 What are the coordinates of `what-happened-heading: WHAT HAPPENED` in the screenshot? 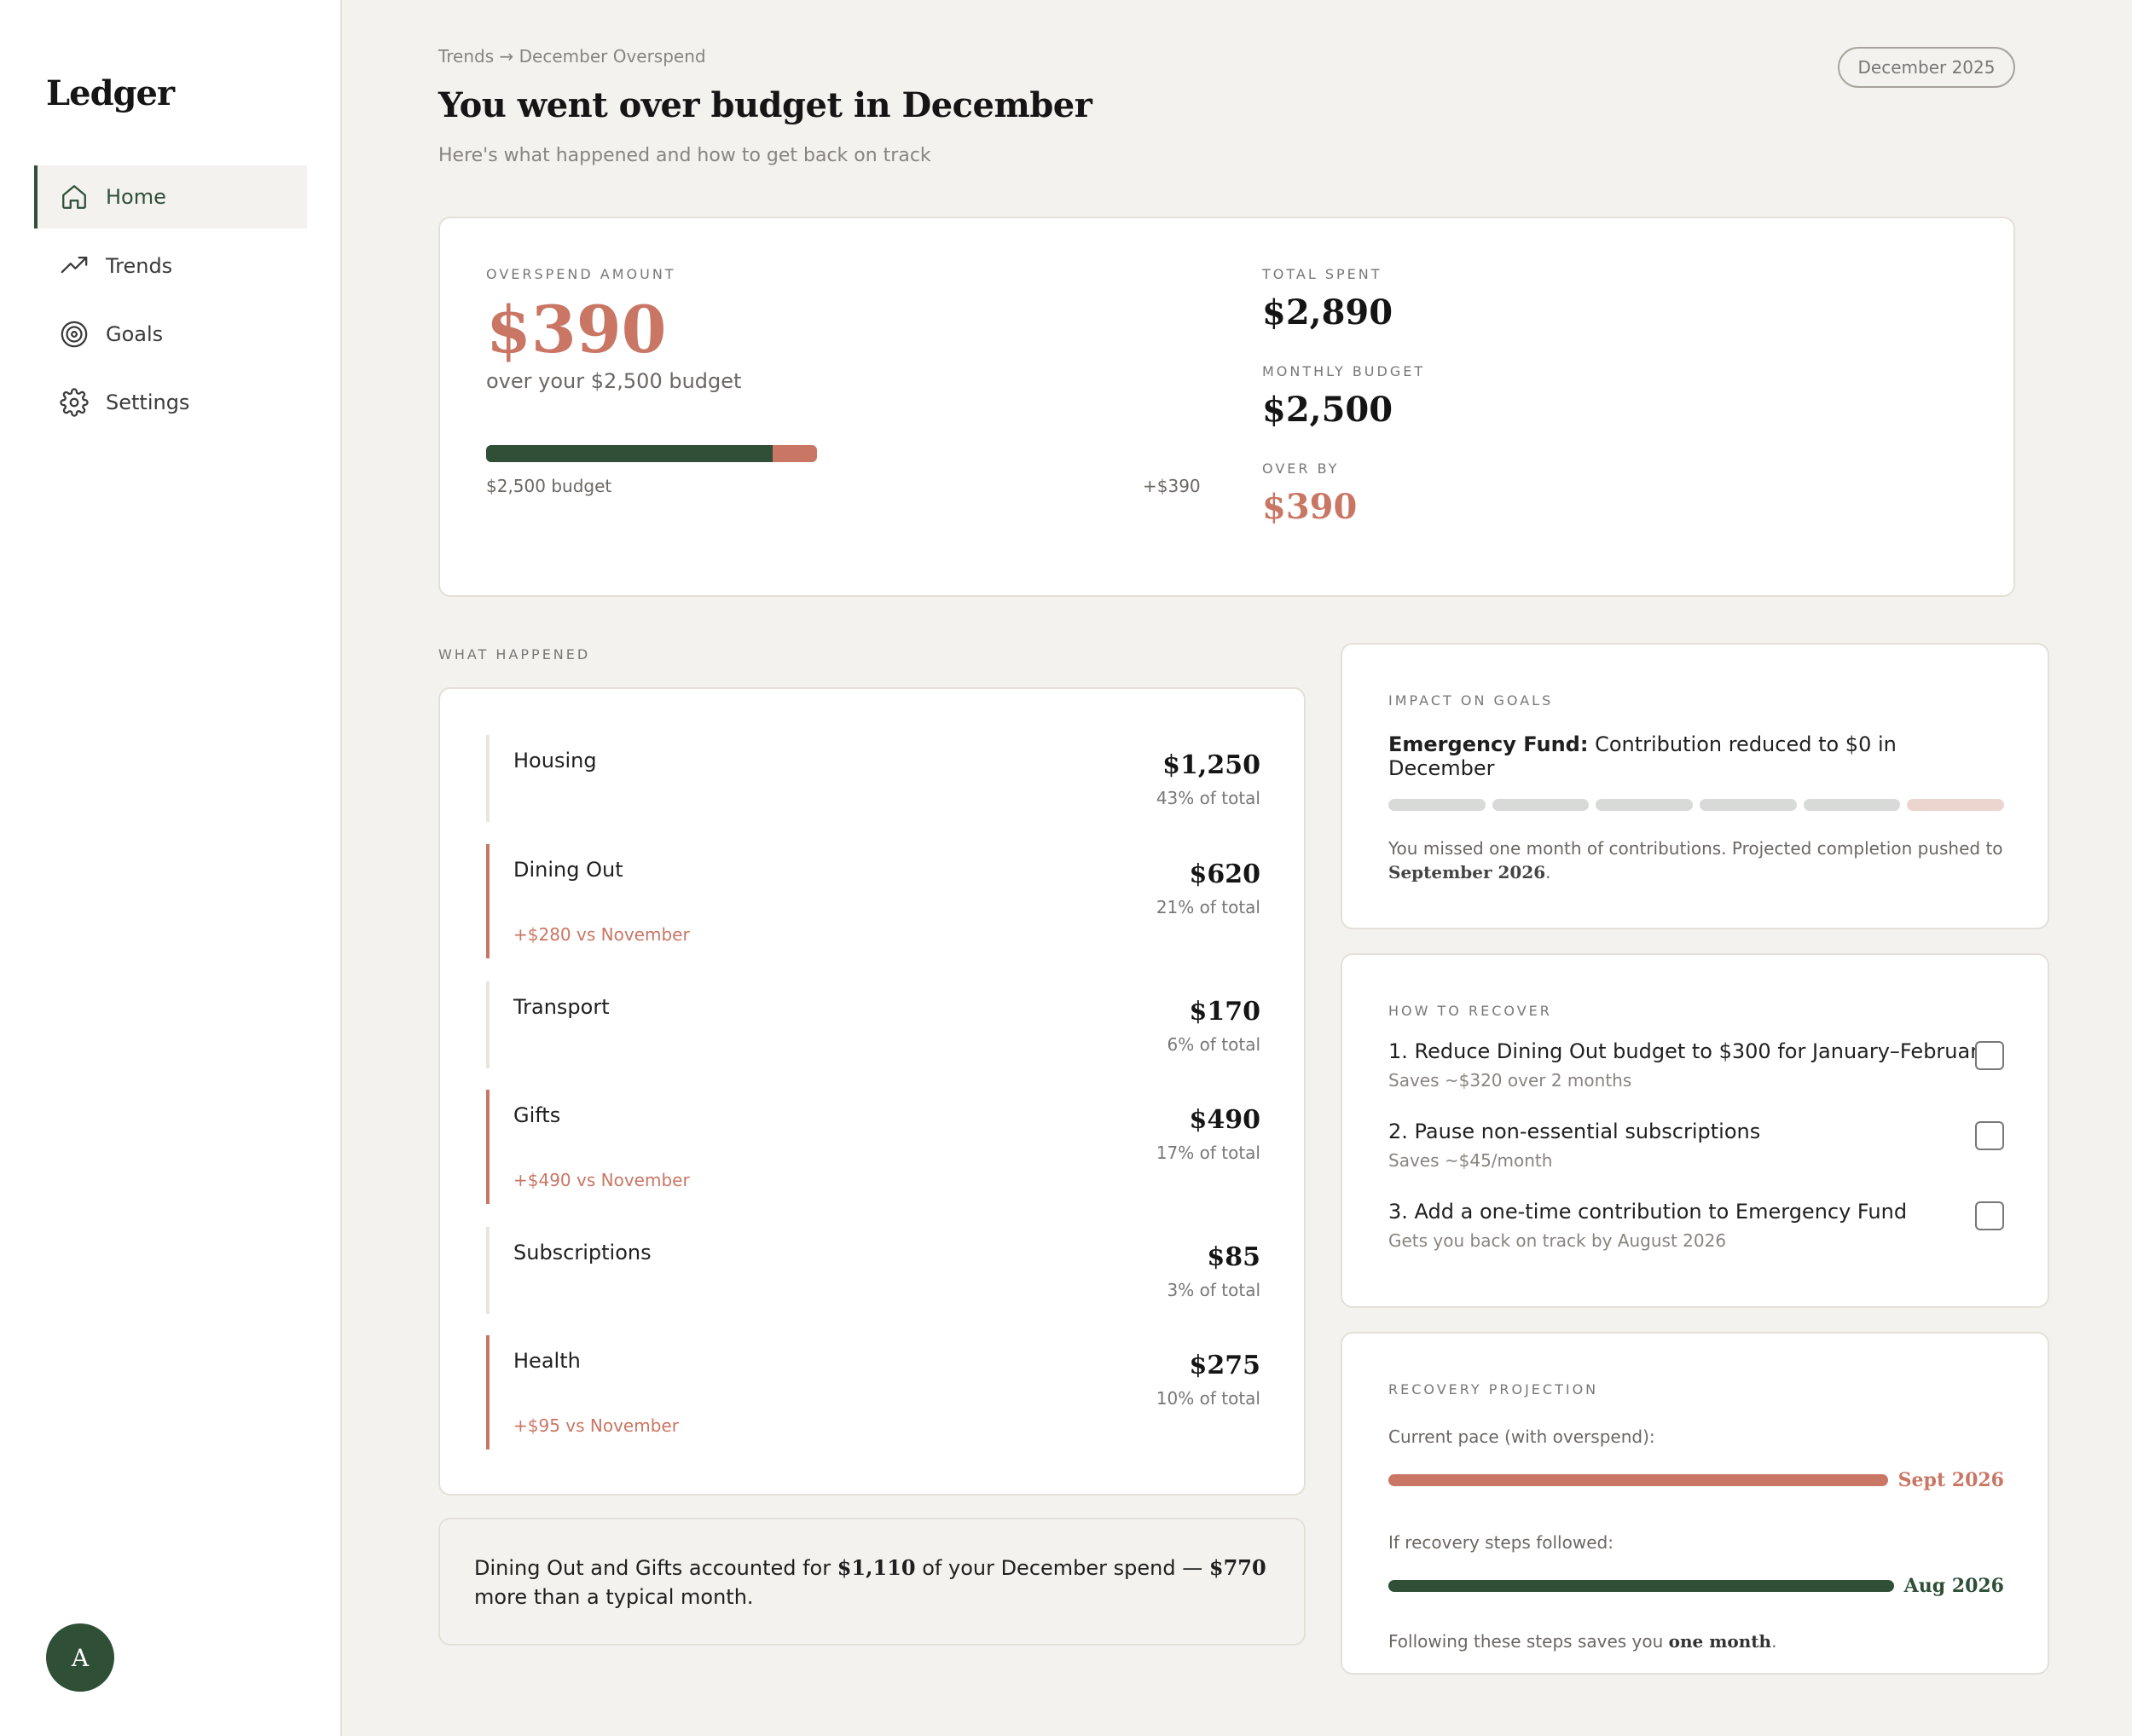 It's located at (514, 654).